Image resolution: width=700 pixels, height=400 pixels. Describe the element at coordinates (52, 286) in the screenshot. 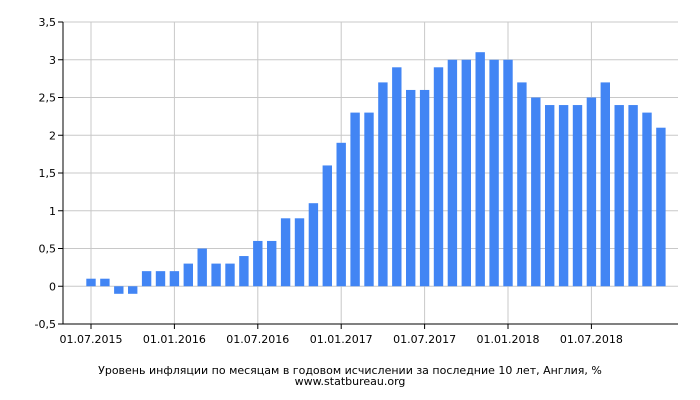

I see `y-tick-label: 0` at that location.